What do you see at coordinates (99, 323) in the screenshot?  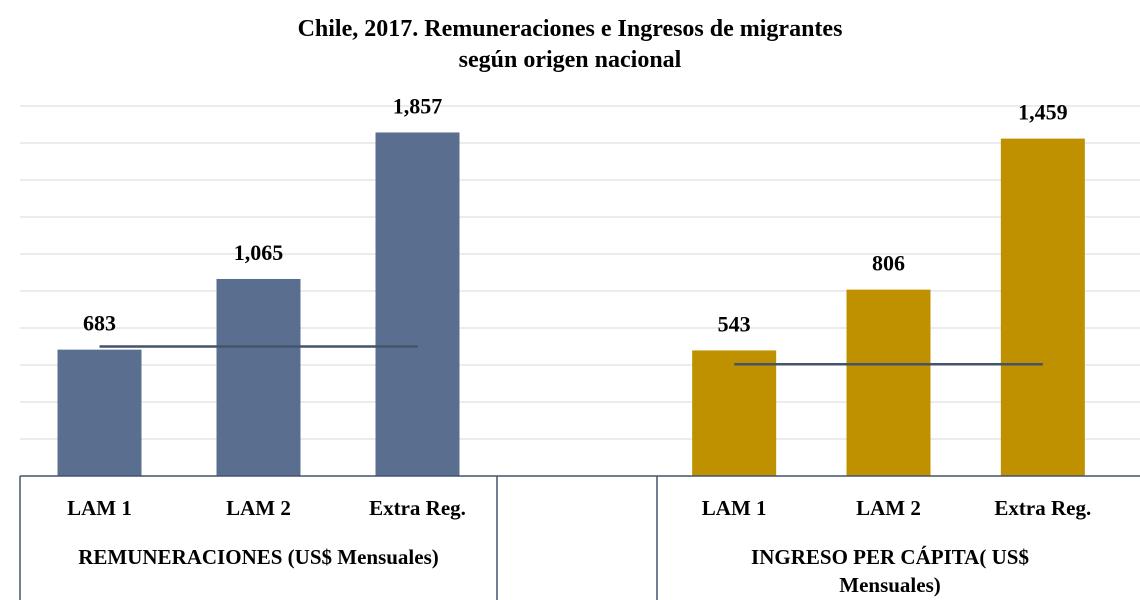 I see `data-label: 683` at bounding box center [99, 323].